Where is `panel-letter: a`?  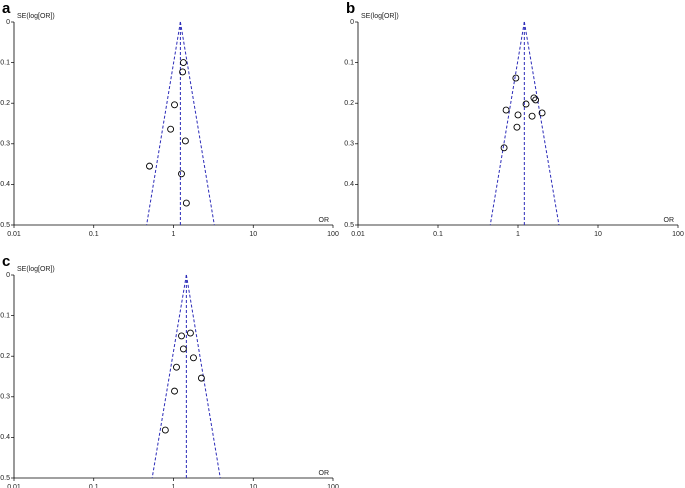
panel-letter: a is located at coordinates (6, 8).